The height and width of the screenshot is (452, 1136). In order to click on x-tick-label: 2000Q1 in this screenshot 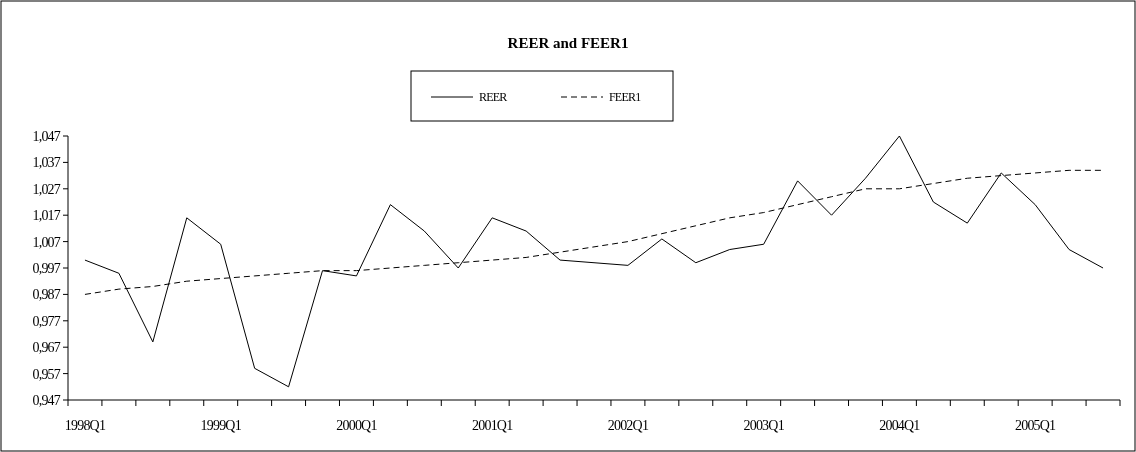, I will do `click(357, 425)`.